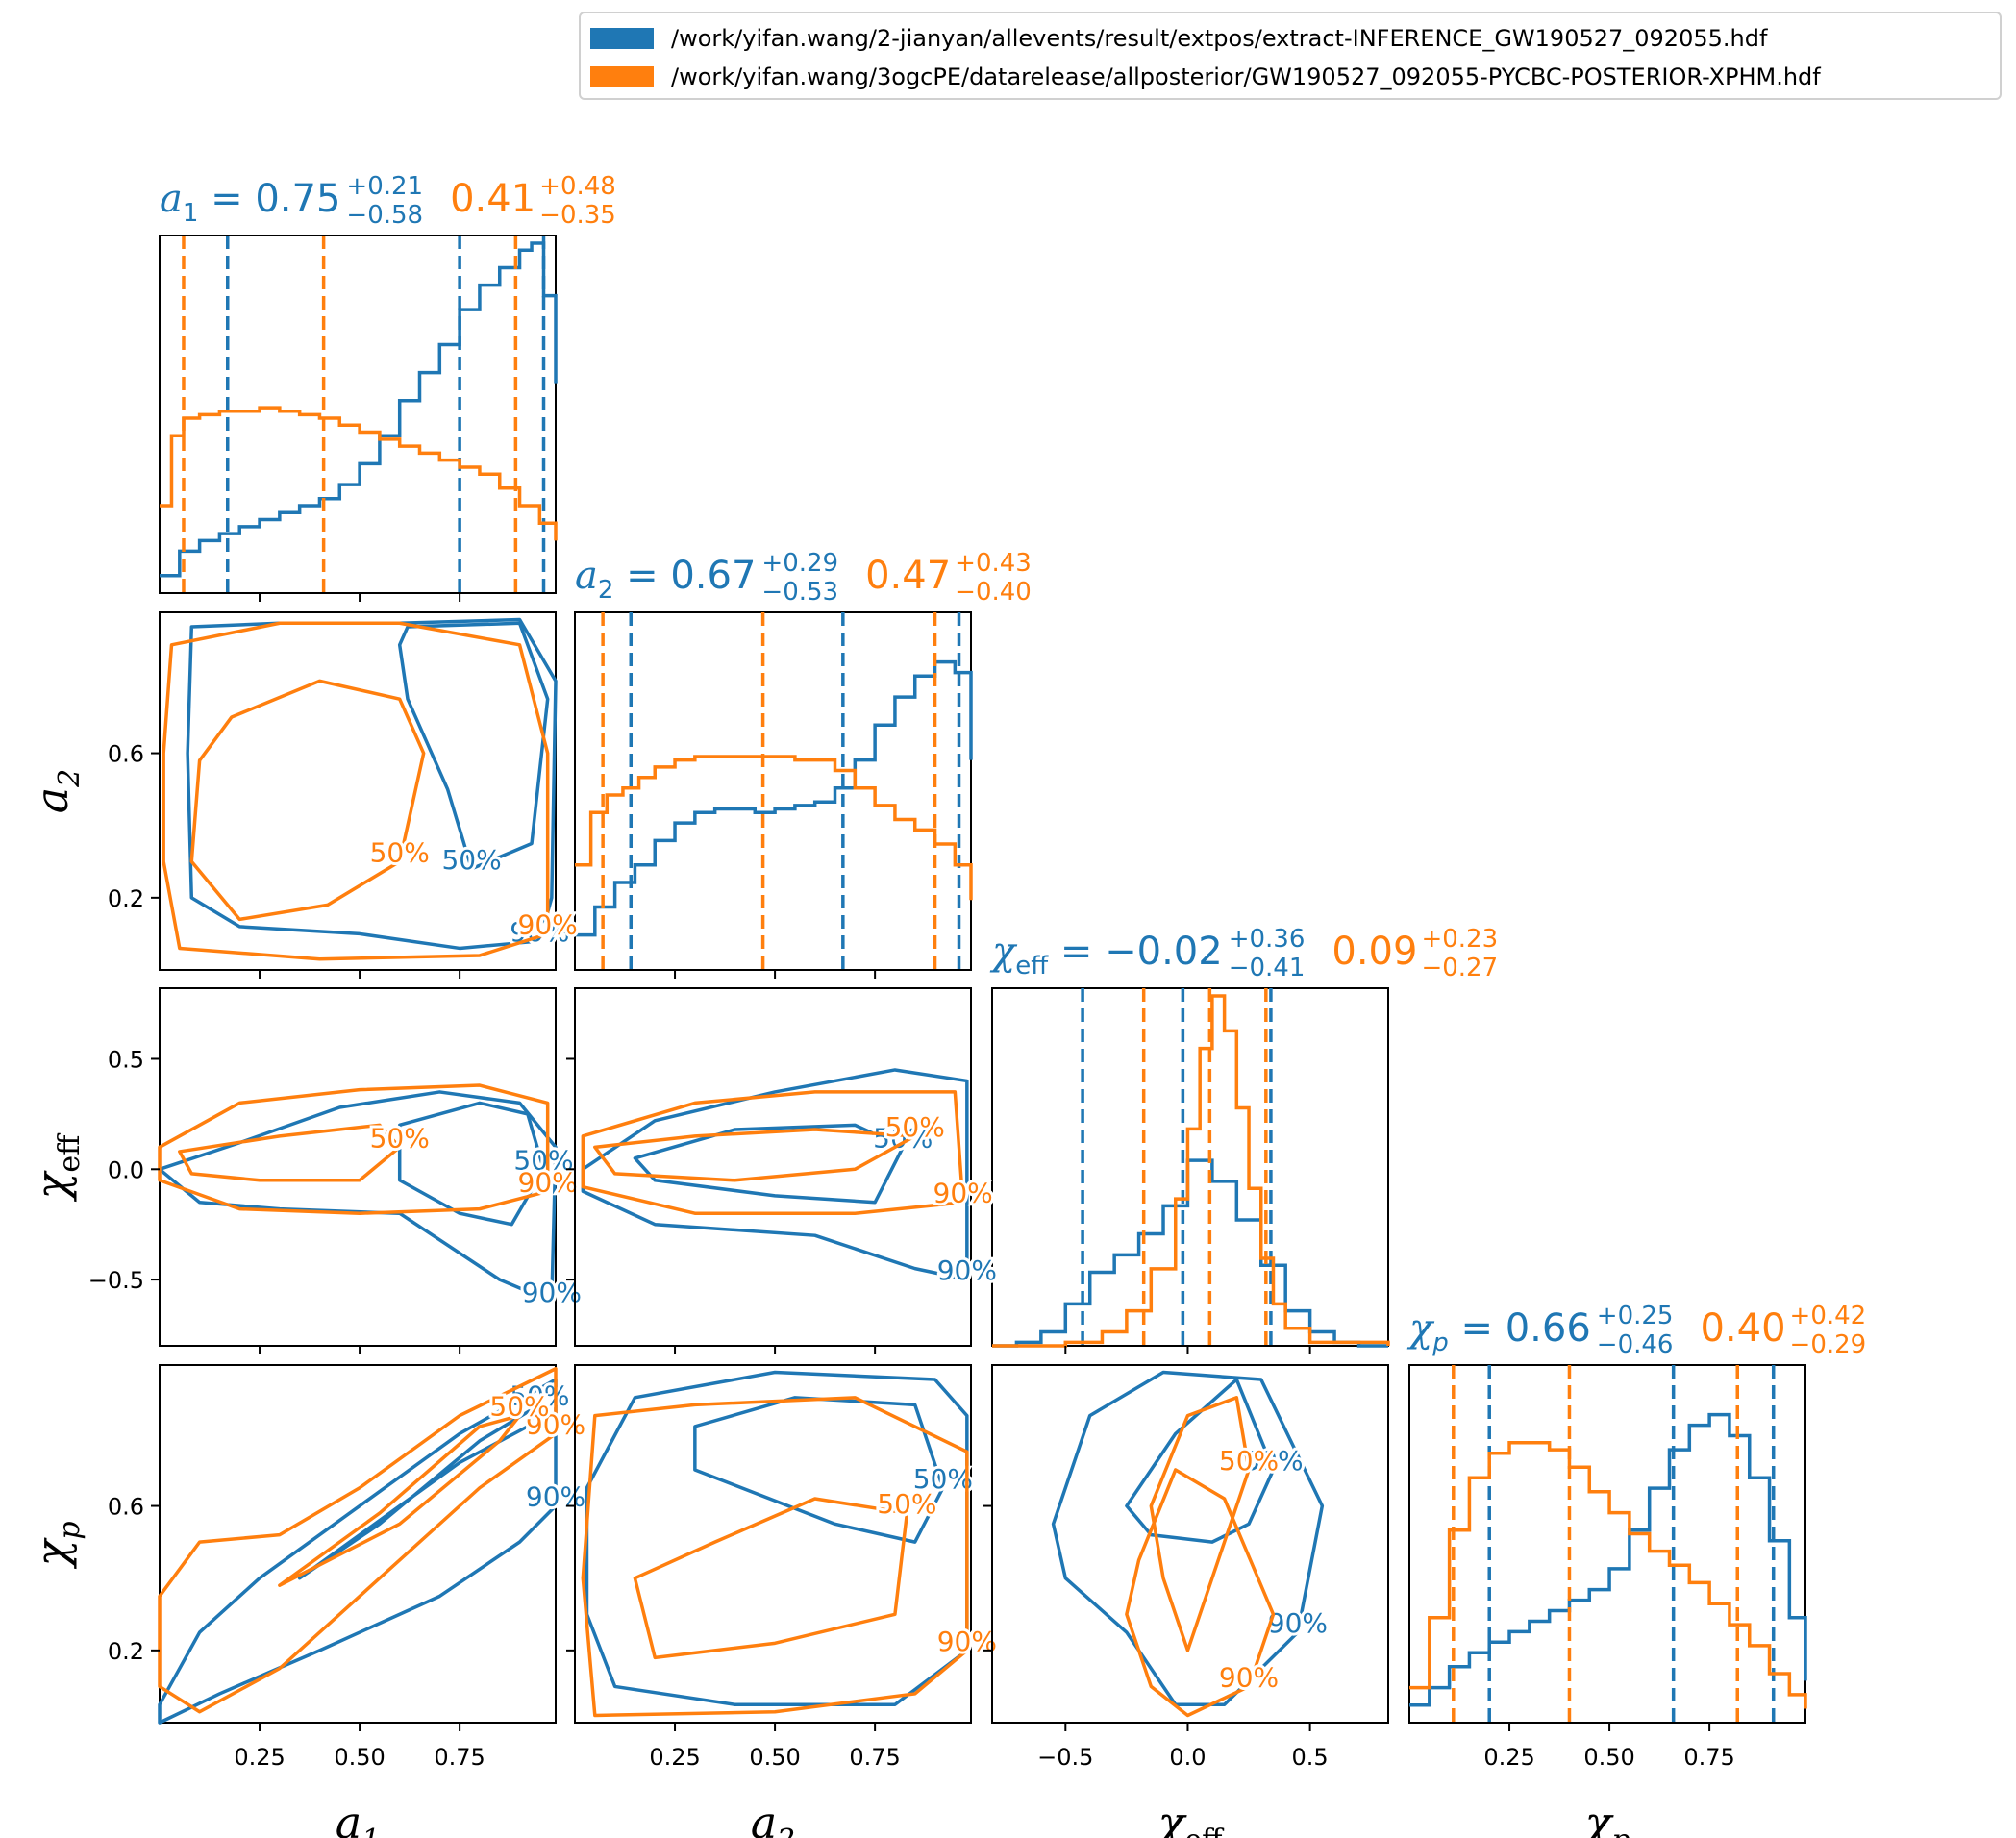  What do you see at coordinates (1032, 966) in the screenshot?
I see `title-symbol-sub: eff` at bounding box center [1032, 966].